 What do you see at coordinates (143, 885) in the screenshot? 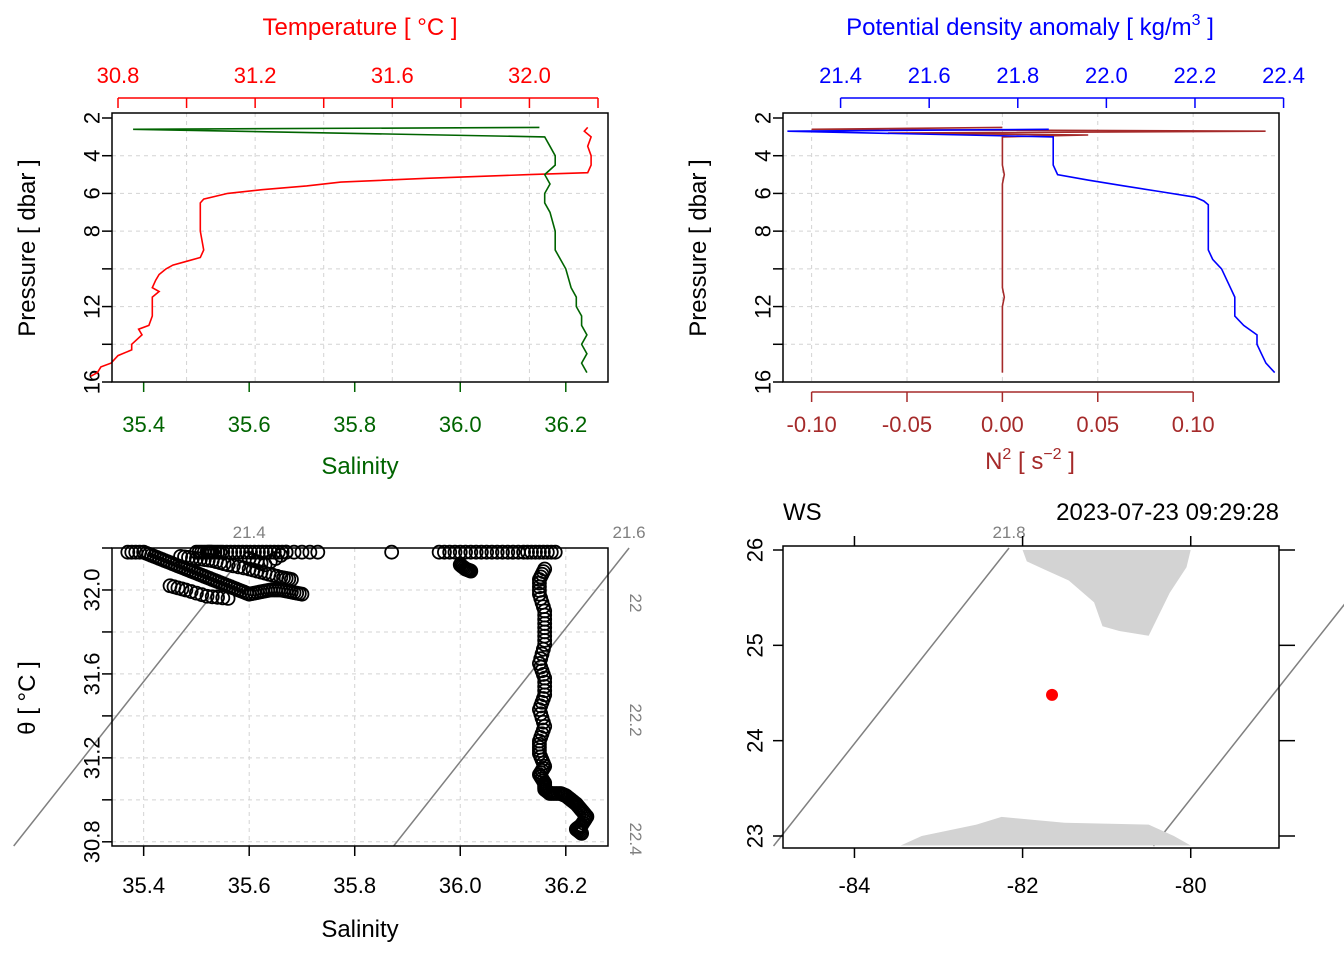
I see `ts-x-tick-label: 35.4` at bounding box center [143, 885].